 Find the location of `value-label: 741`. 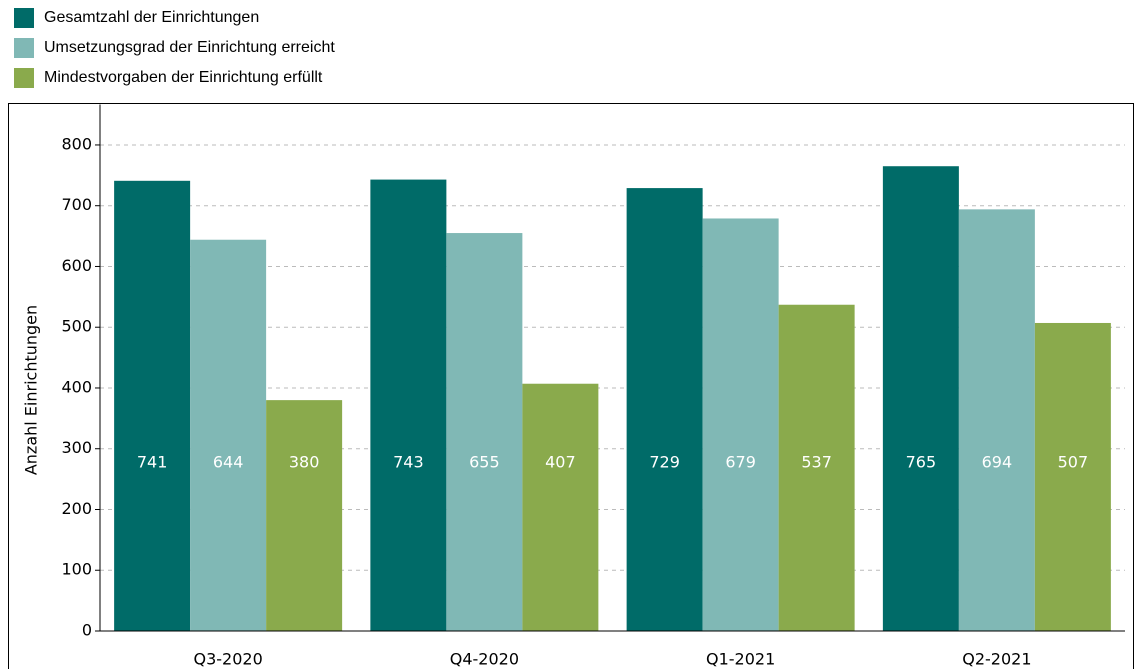

value-label: 741 is located at coordinates (152, 462).